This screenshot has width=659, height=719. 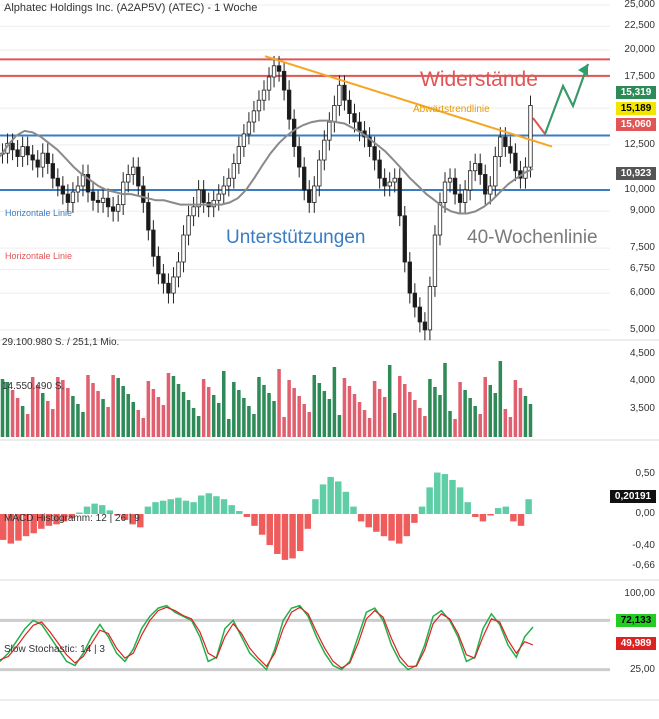 I want to click on annotation-horizontal-line-blue: Horizontale Linie, so click(x=39, y=213).